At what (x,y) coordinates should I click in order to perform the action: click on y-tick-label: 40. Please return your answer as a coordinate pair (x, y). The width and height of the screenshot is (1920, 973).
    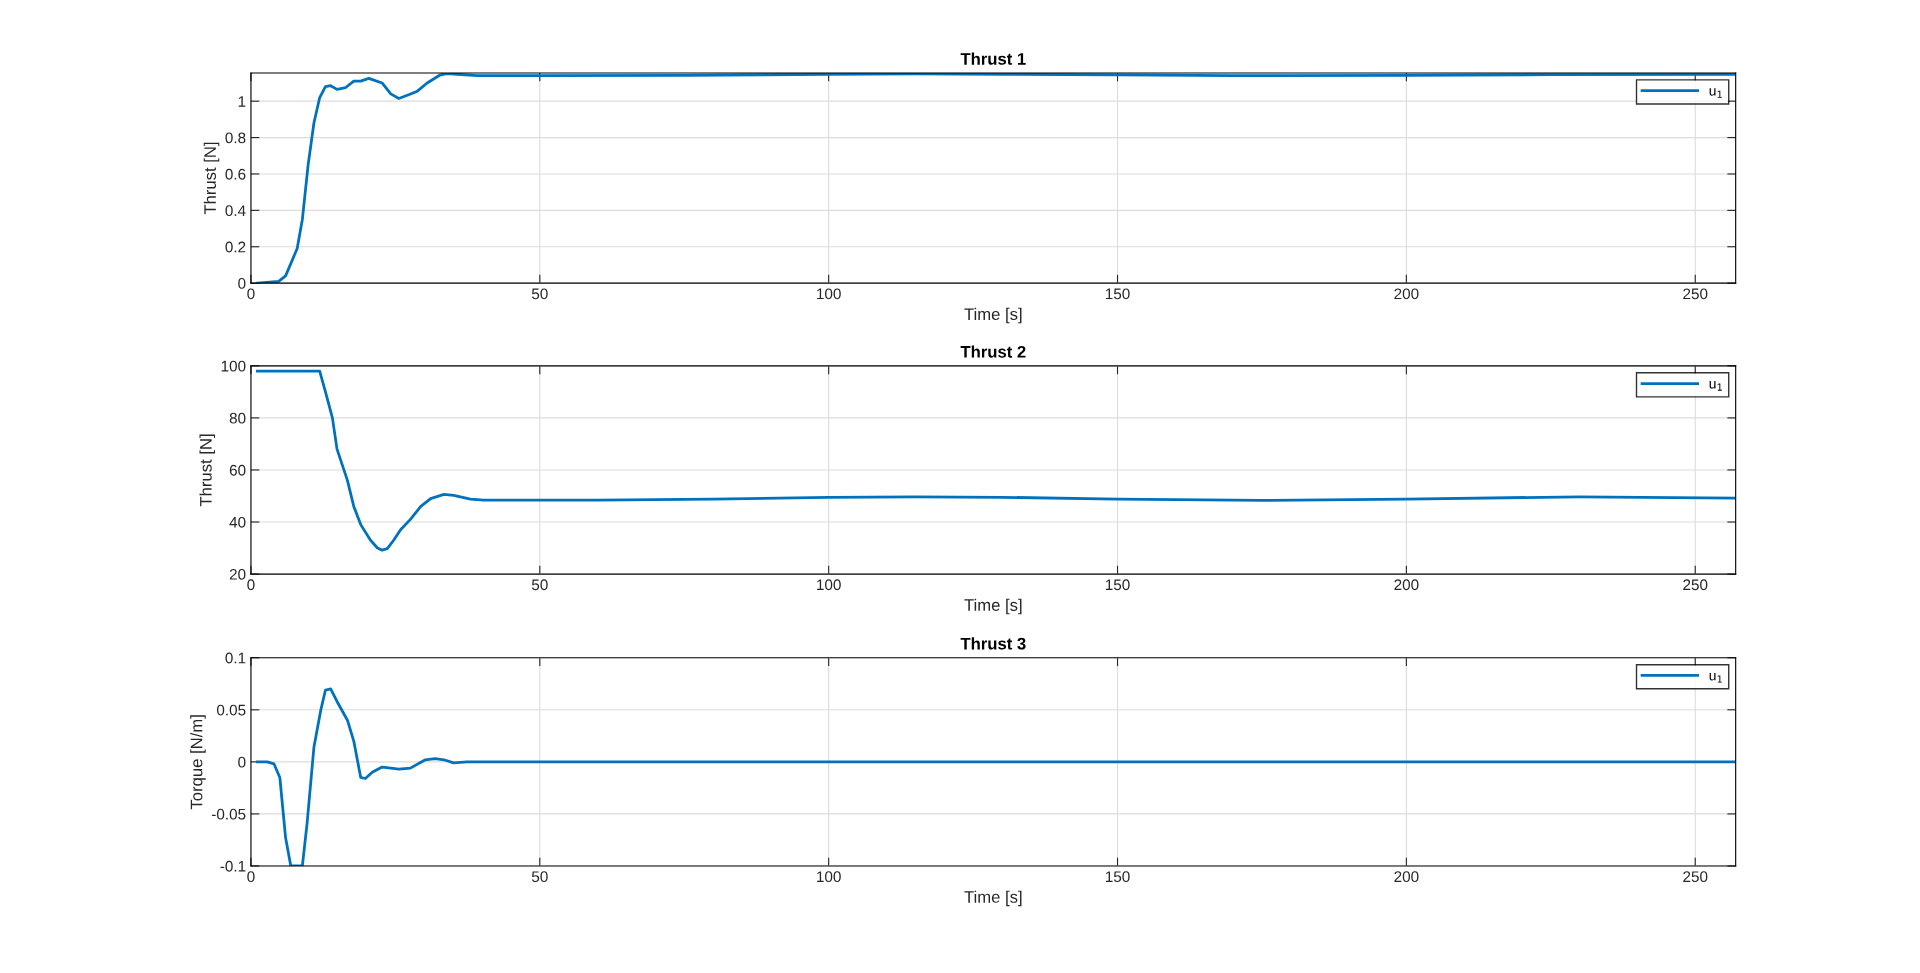
    Looking at the image, I should click on (237, 522).